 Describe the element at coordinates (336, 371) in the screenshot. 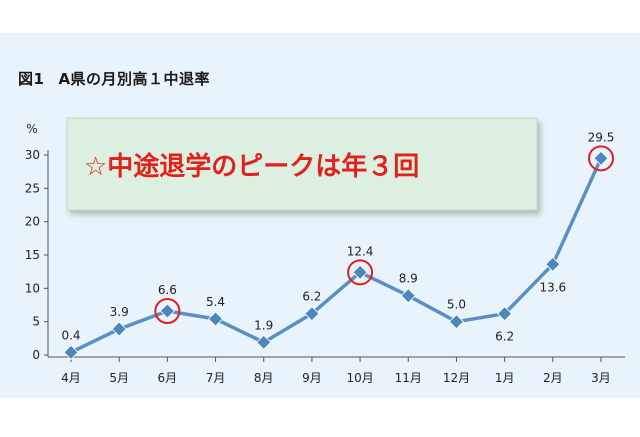

I see `x-ticks: 4月 5月 6月 7月 8月 9月 10月 11月 12月 1月 2月 3月` at that location.